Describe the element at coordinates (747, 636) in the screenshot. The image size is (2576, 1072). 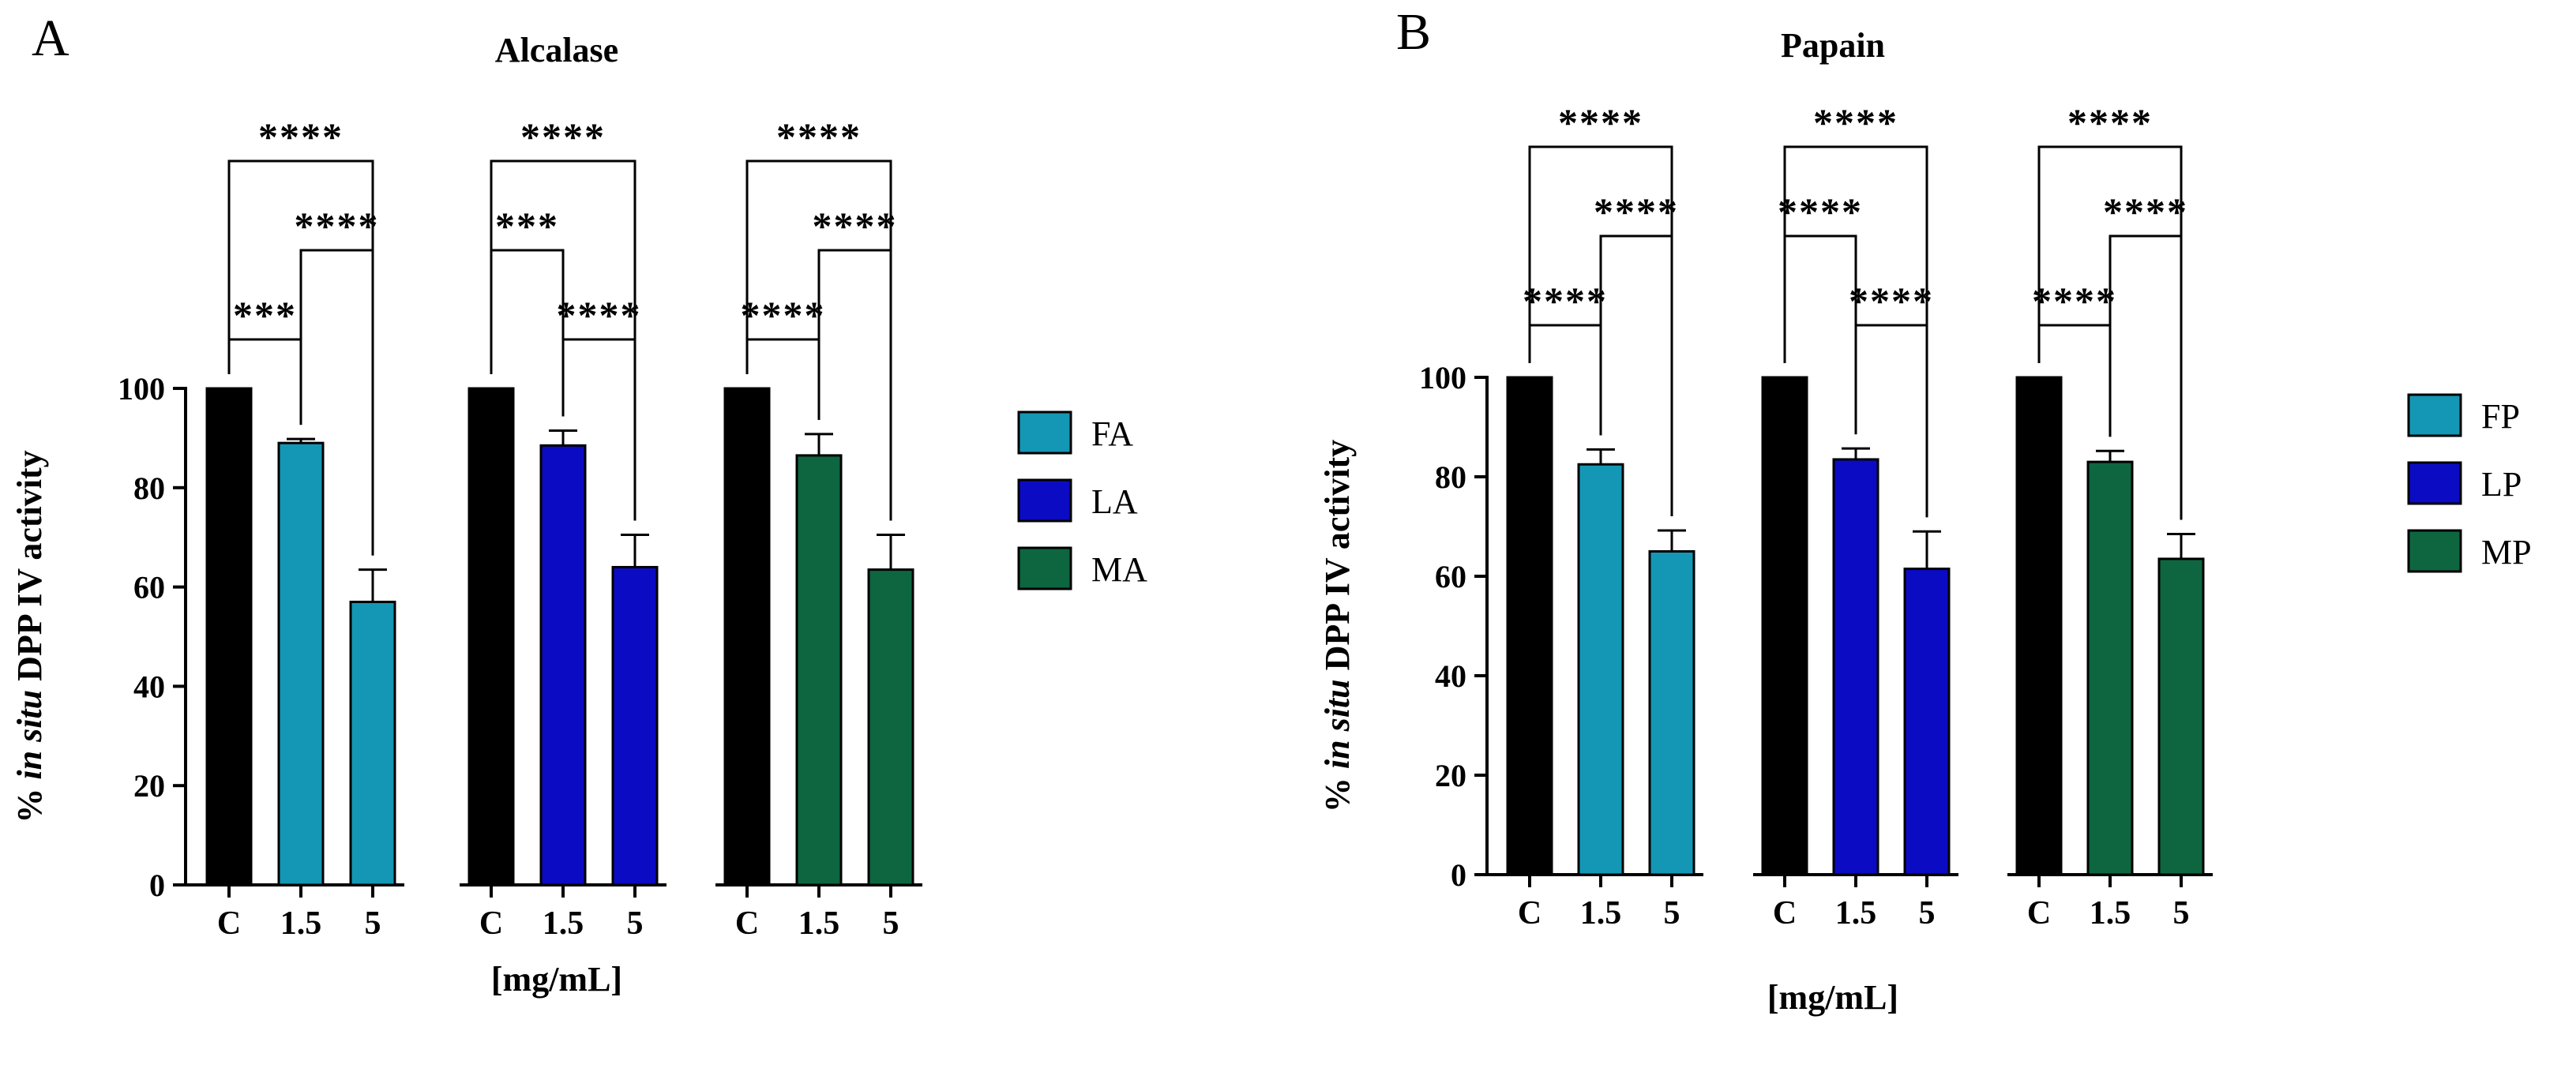
I see `bar-ma-C` at that location.